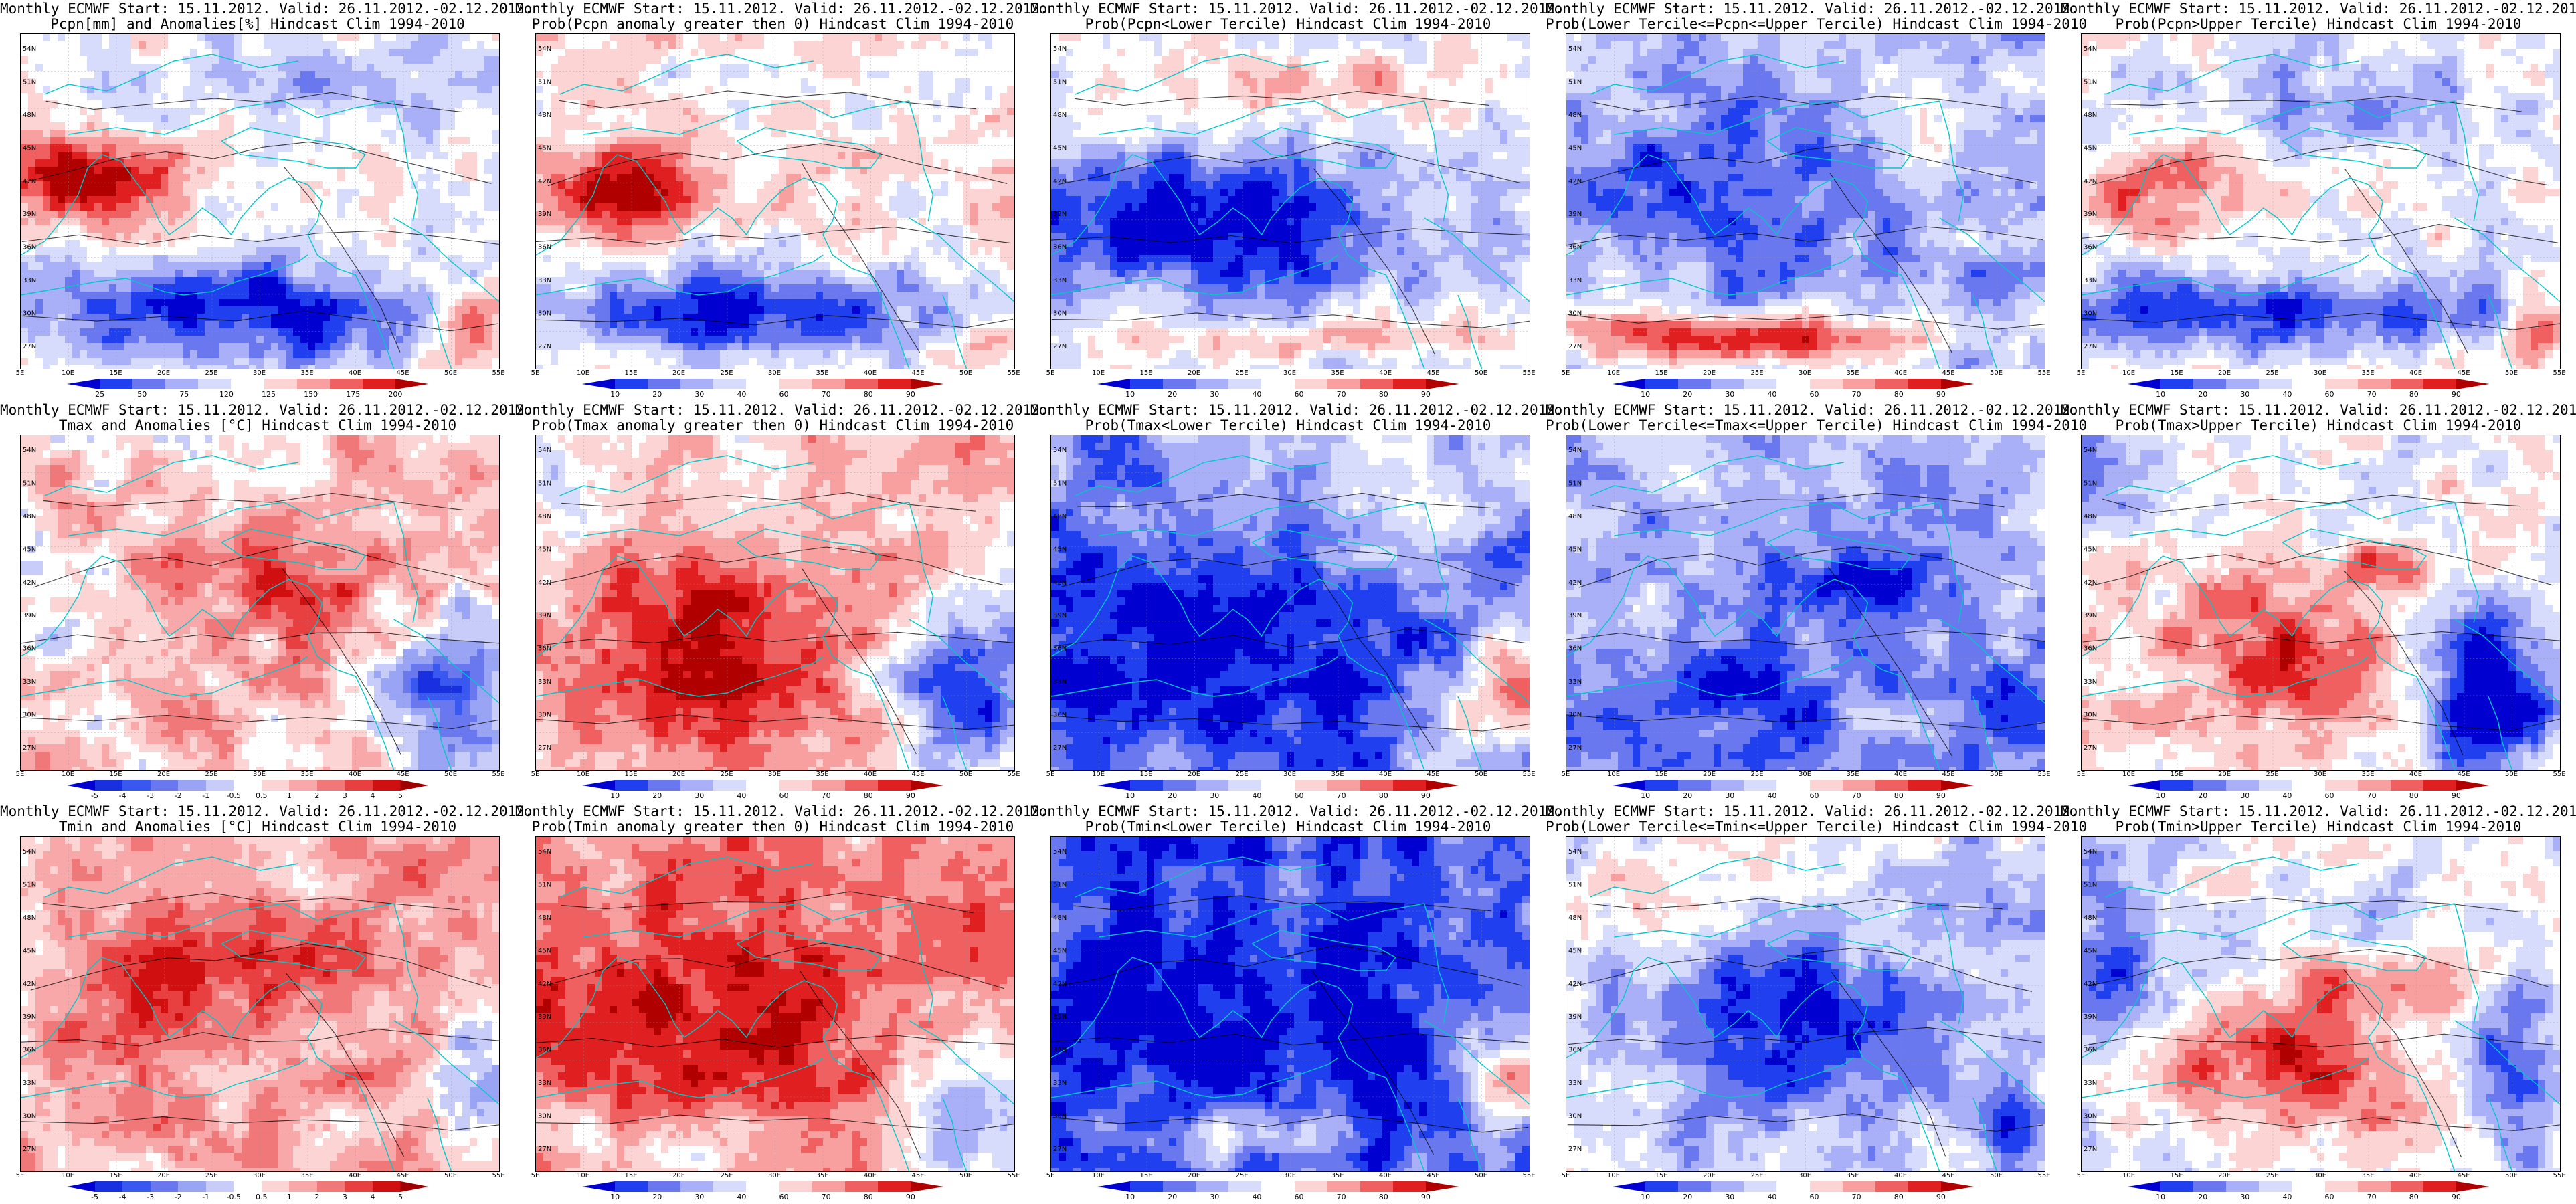 Image resolution: width=2576 pixels, height=1204 pixels. I want to click on colorbar-tick: 40, so click(2287, 1197).